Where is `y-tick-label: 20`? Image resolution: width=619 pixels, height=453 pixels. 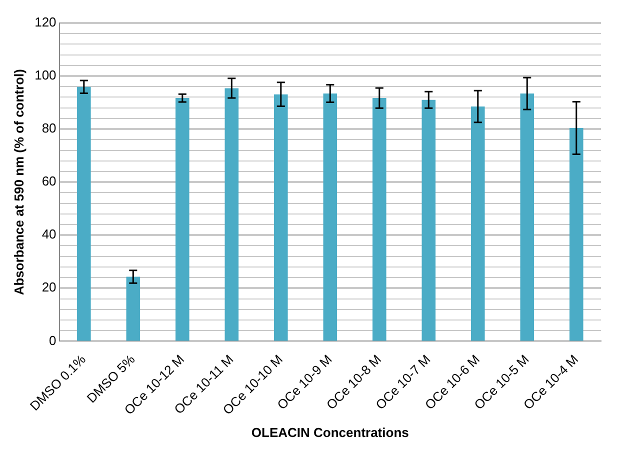 y-tick-label: 20 is located at coordinates (49, 287).